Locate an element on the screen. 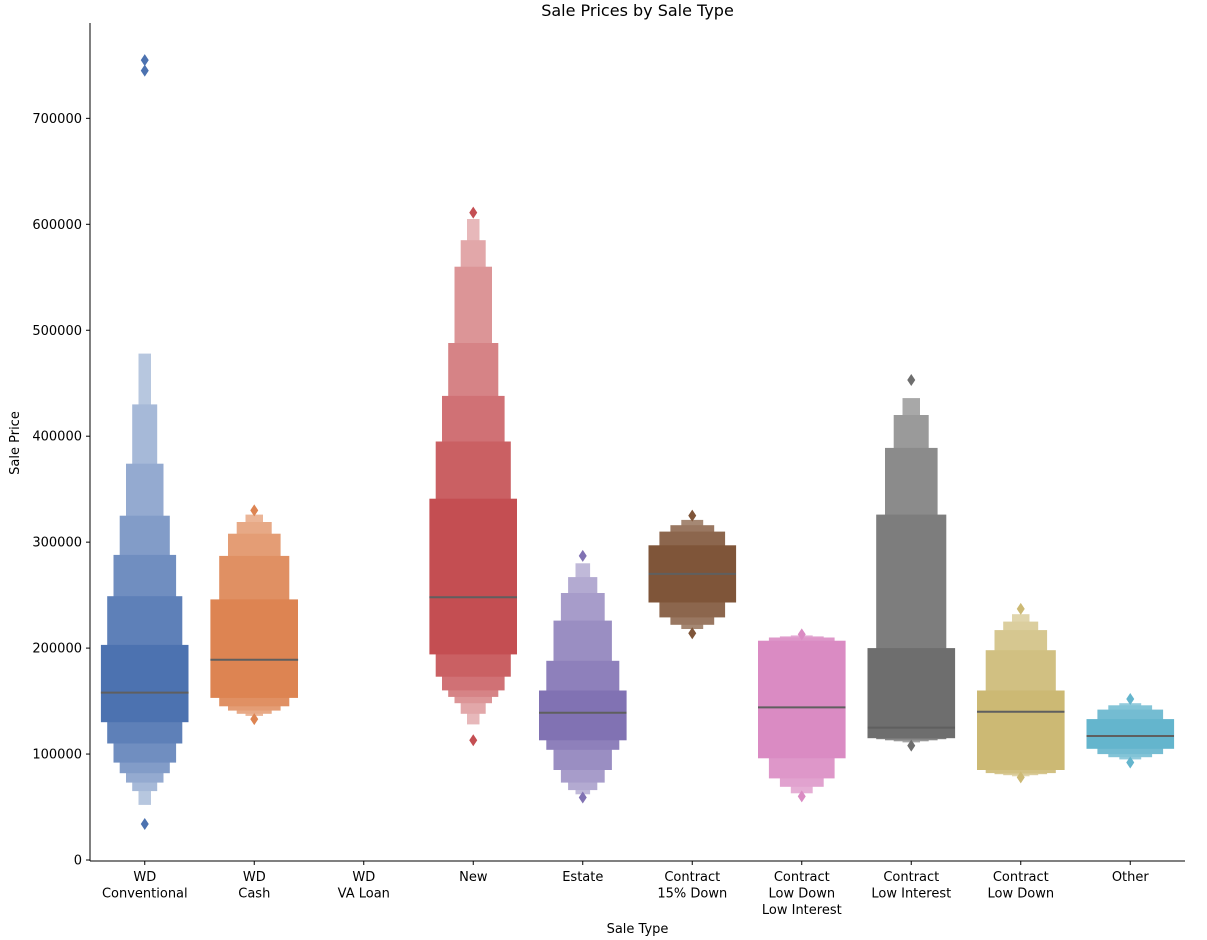 The width and height of the screenshot is (1207, 940). x-tick-label: Conventional is located at coordinates (145, 894).